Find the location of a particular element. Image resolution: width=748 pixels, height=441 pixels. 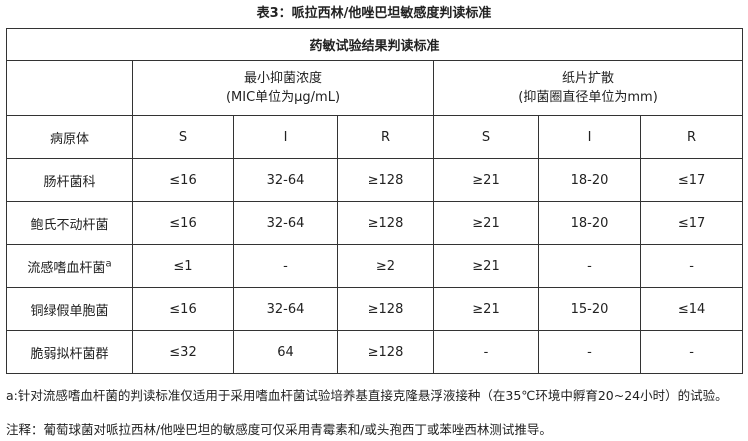

value-cell: ≥2 is located at coordinates (385, 266).